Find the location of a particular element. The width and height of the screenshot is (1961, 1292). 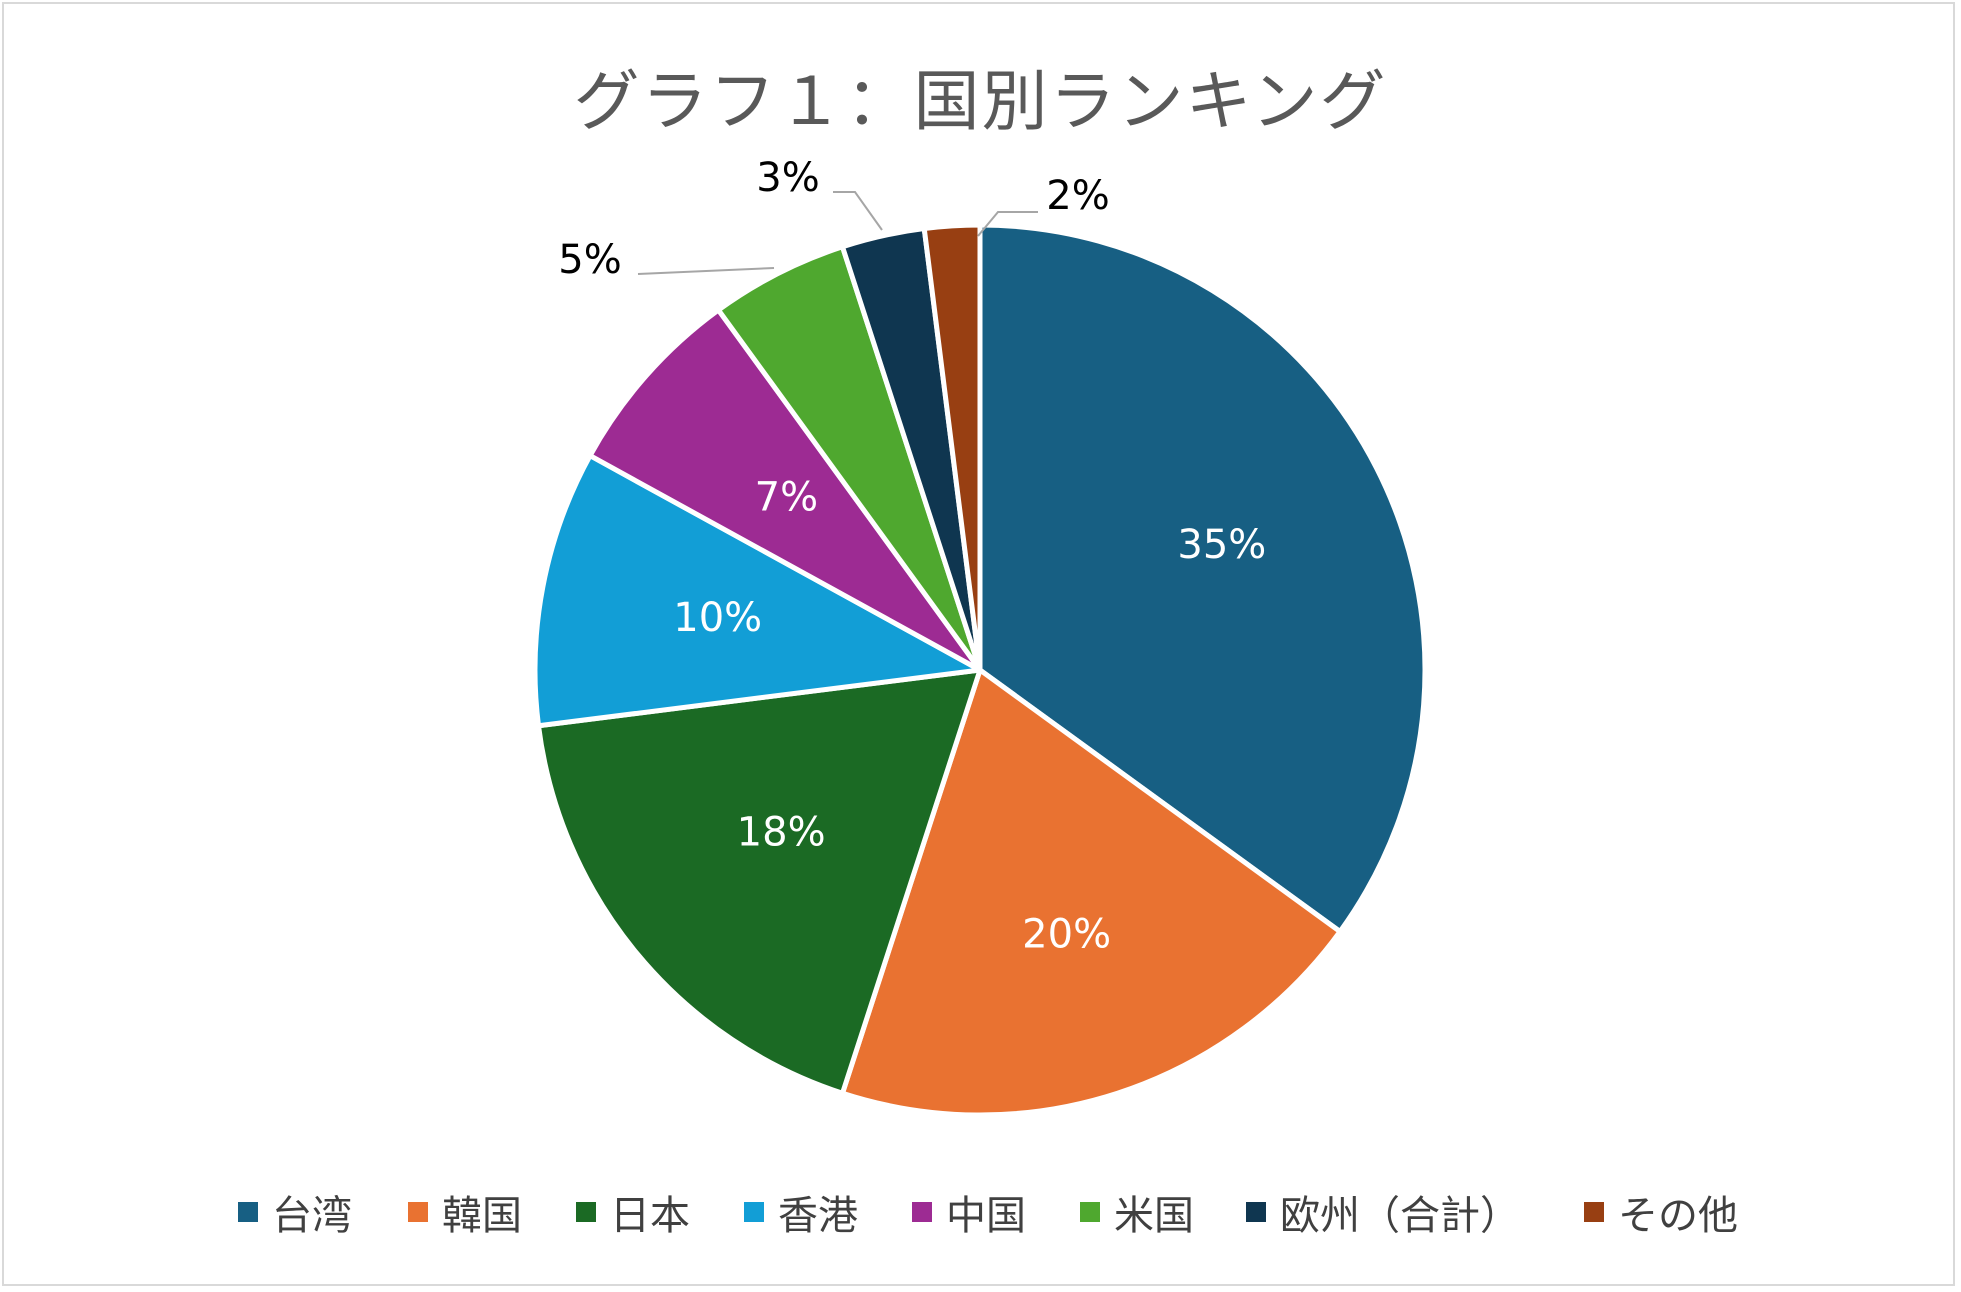

legend-item-2: 韓国 is located at coordinates (465, 1212).